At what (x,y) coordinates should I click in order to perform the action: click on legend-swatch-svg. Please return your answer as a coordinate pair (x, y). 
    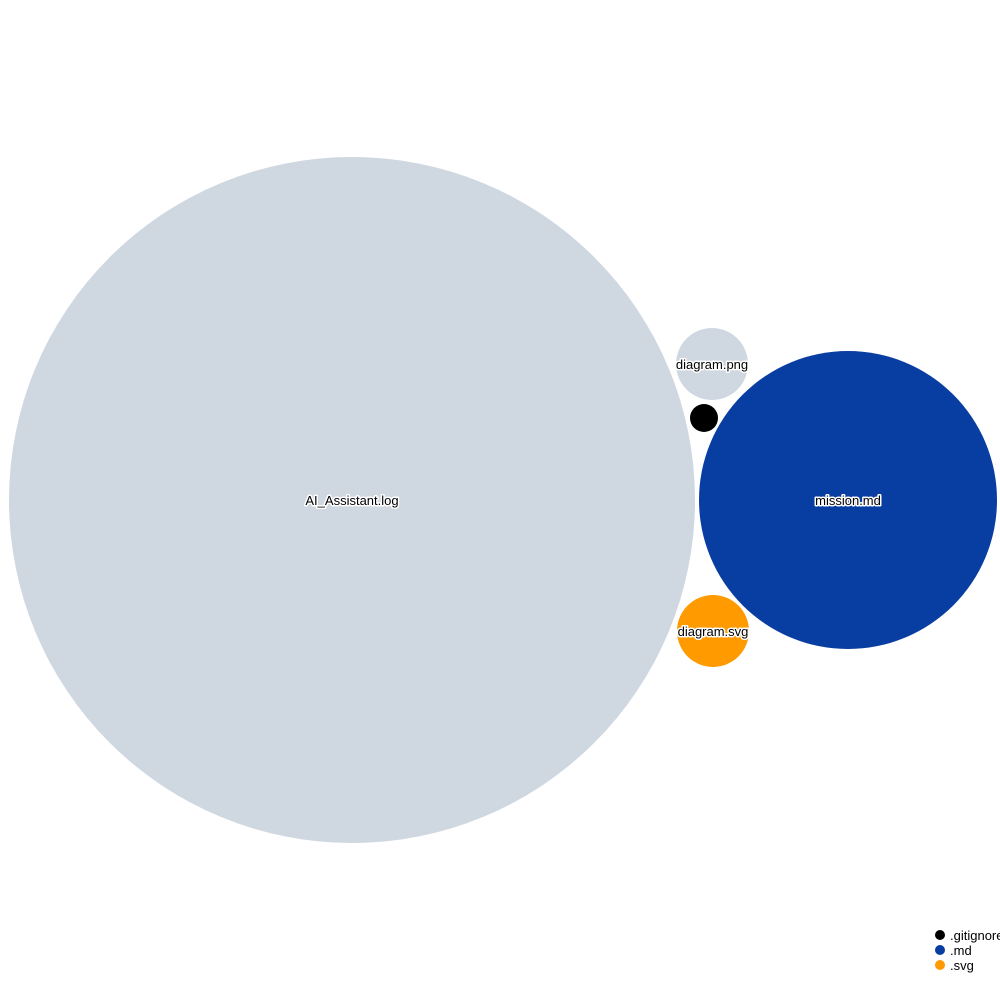
    Looking at the image, I should click on (940, 965).